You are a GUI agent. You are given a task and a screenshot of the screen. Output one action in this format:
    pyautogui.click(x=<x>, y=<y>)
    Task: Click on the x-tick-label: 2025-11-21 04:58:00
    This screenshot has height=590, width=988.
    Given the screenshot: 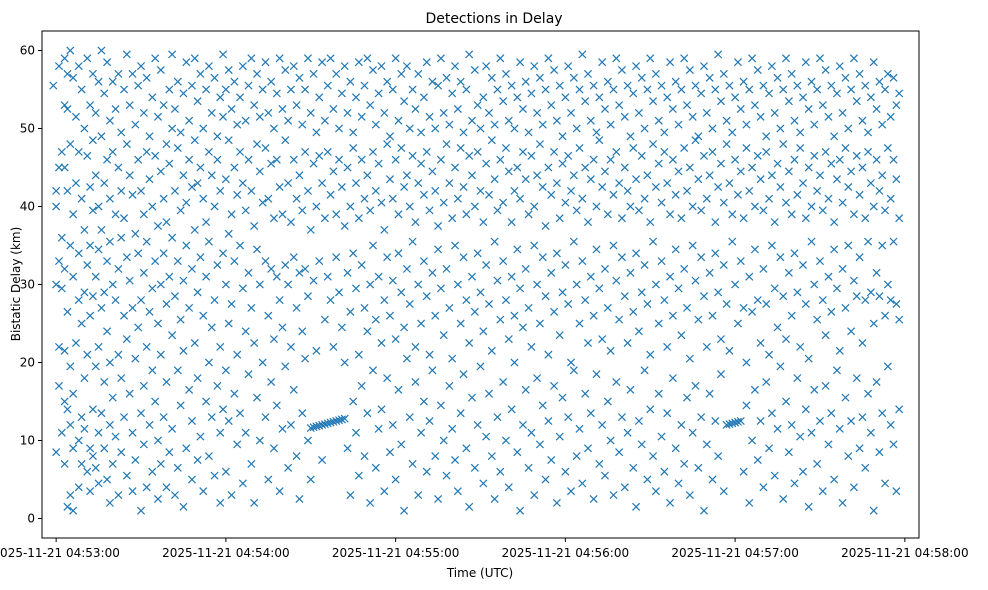 What is the action you would take?
    pyautogui.click(x=904, y=553)
    